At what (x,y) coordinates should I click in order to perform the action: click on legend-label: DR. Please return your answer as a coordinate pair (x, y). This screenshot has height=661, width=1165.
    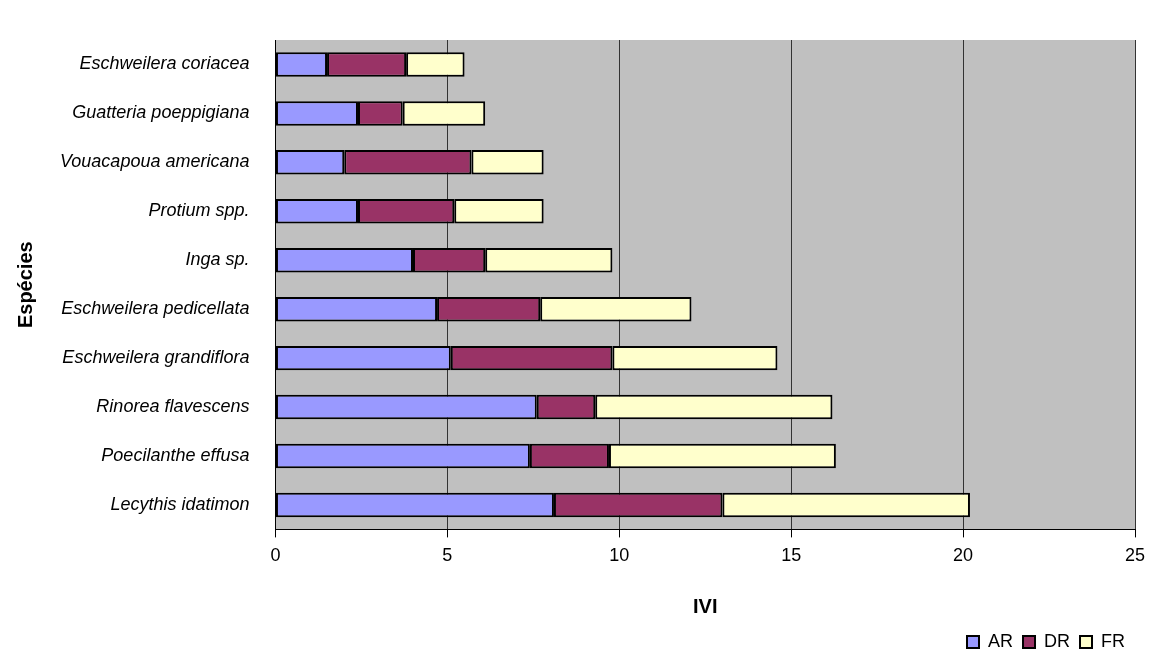
    Looking at the image, I should click on (1057, 640).